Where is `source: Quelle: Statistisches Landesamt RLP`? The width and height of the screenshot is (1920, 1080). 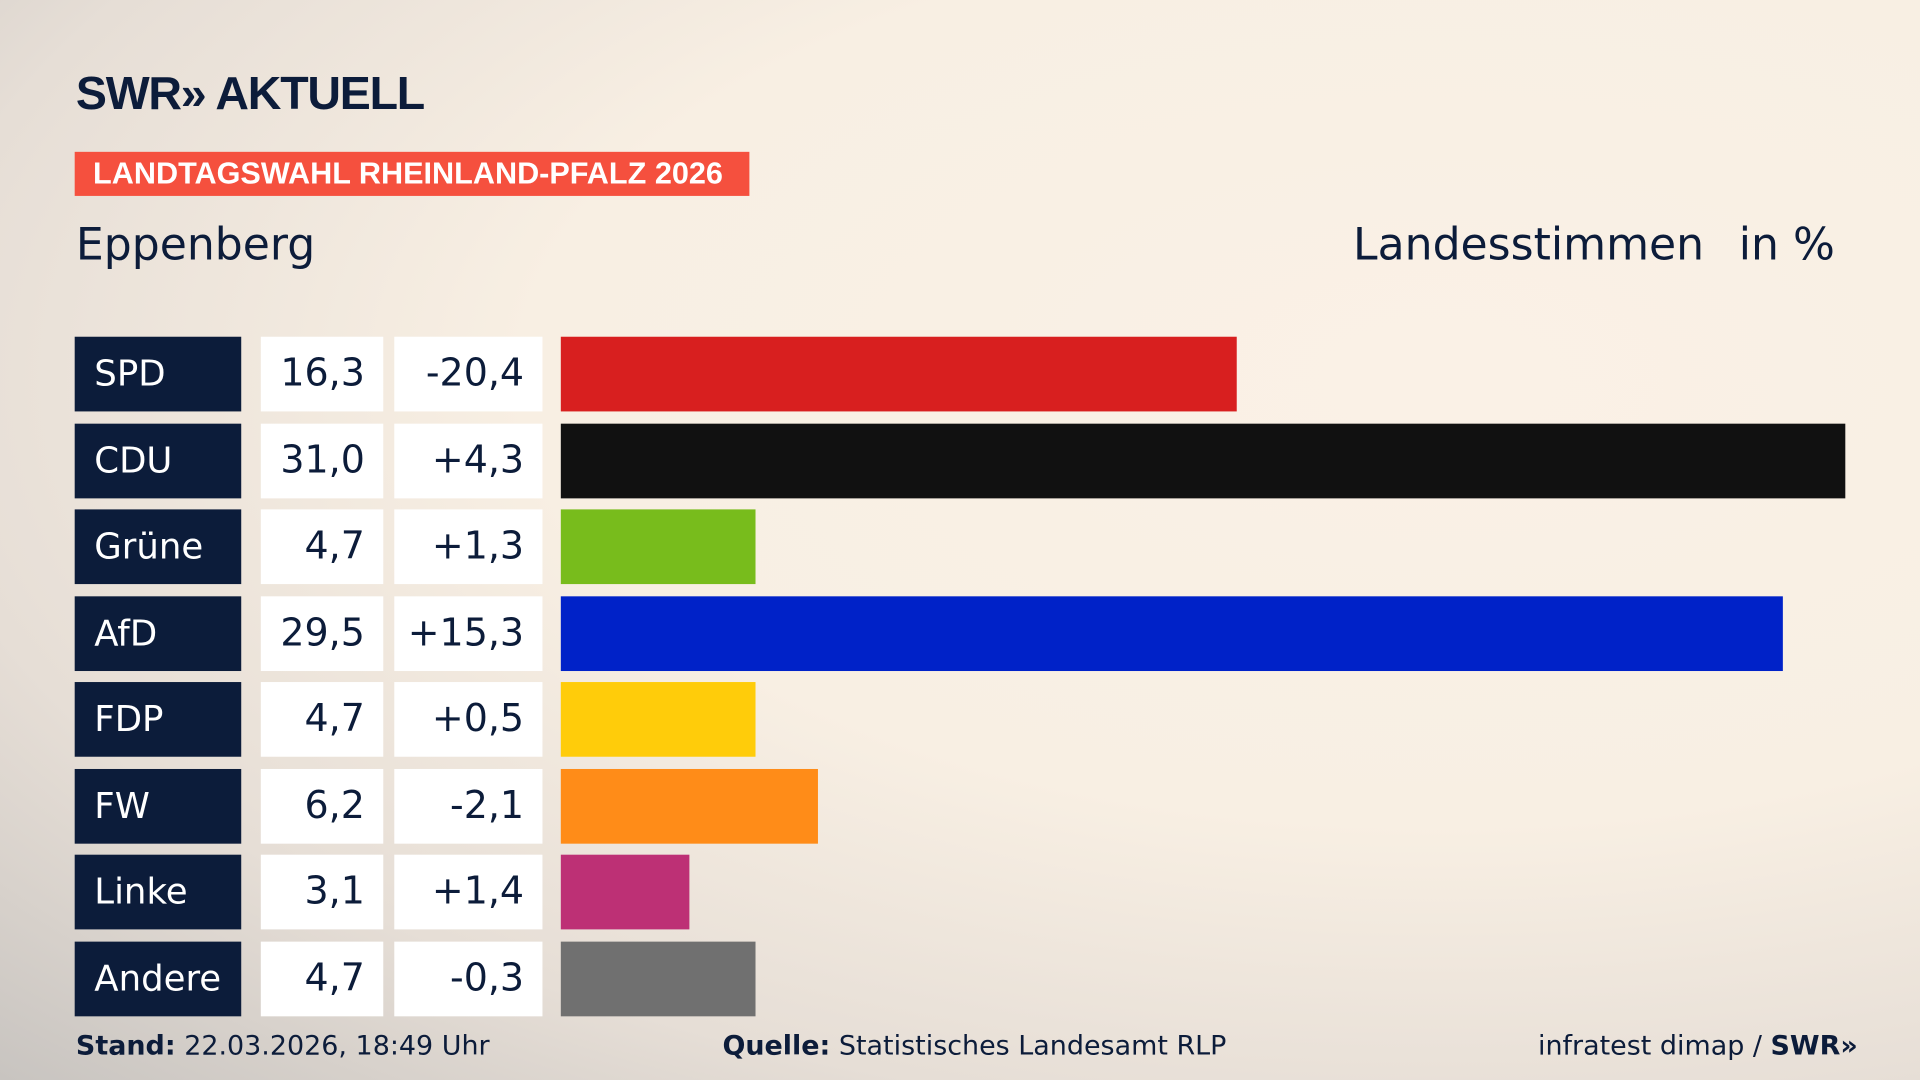
source: Quelle: Statistisches Landesamt RLP is located at coordinates (974, 1046).